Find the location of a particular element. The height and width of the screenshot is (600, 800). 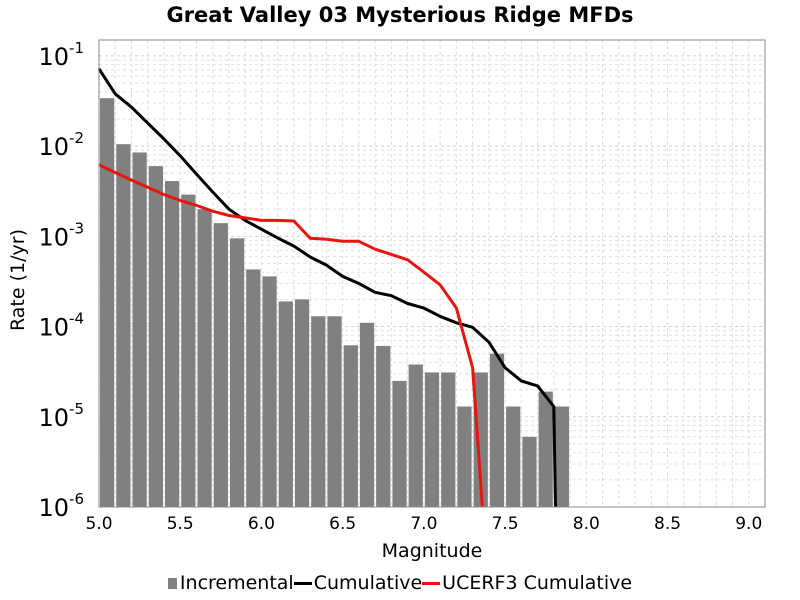

y-tick-label: 10⁻⁶ is located at coordinates (61, 506).